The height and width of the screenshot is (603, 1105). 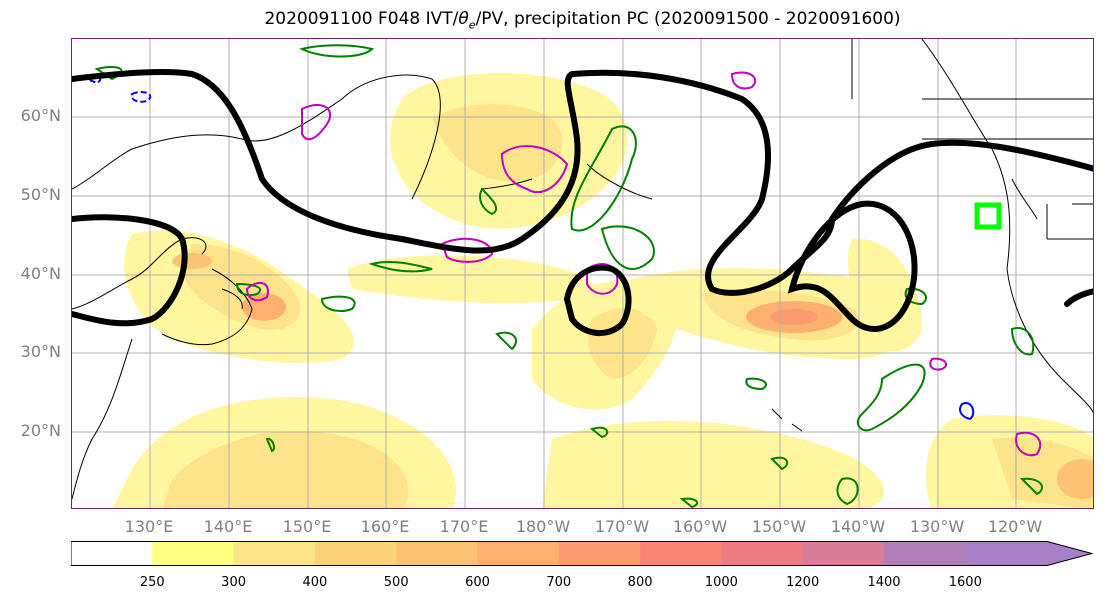 I want to click on colorbar-segments, so click(x=581, y=553).